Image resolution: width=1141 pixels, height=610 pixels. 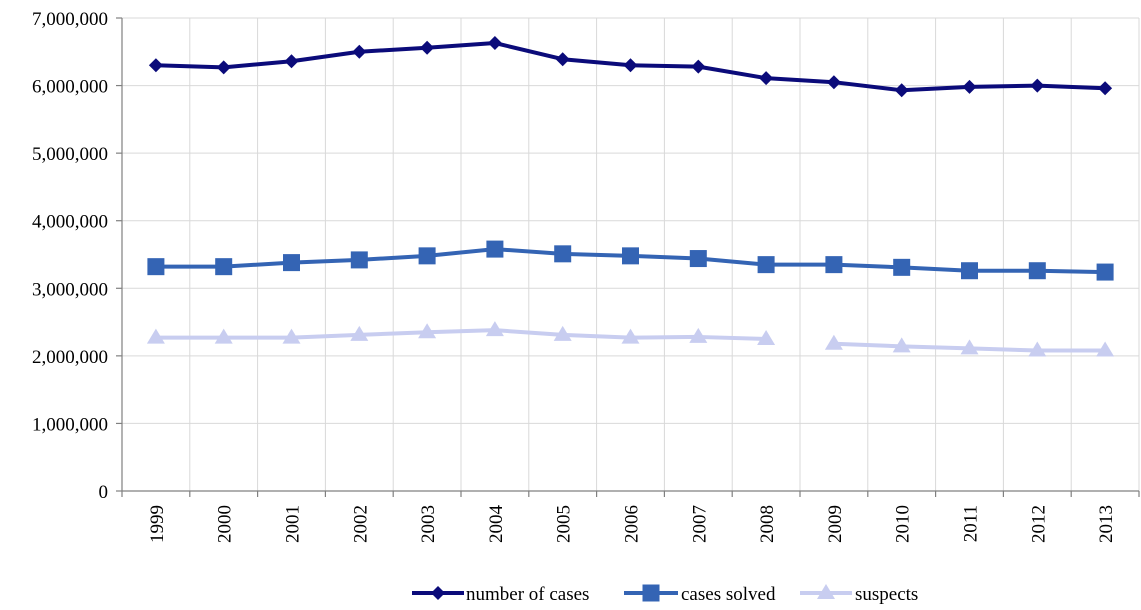 What do you see at coordinates (70, 289) in the screenshot?
I see `y-tick-label: 3,000,000` at bounding box center [70, 289].